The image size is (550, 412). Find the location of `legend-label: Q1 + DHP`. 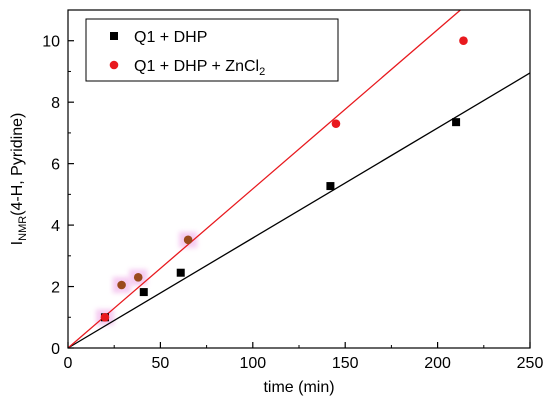

legend-label: Q1 + DHP is located at coordinates (170, 37).